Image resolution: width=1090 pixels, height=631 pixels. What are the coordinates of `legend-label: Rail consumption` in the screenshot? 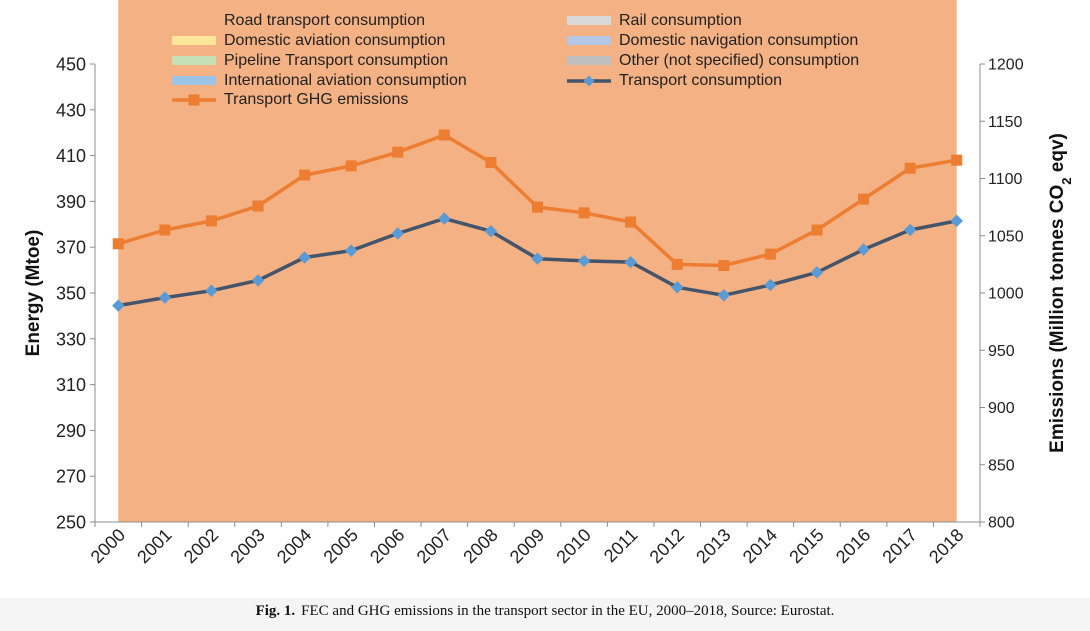 It's located at (680, 20).